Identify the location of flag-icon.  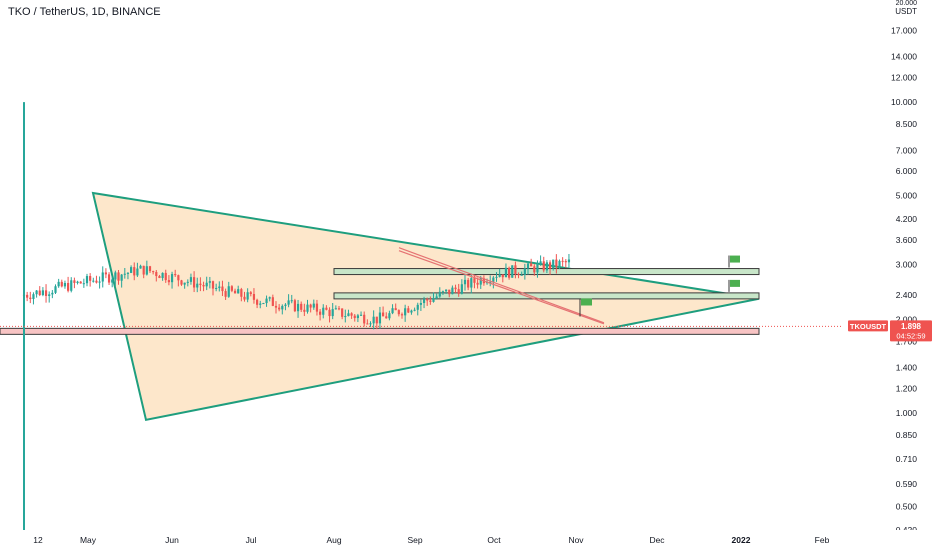
(586, 302).